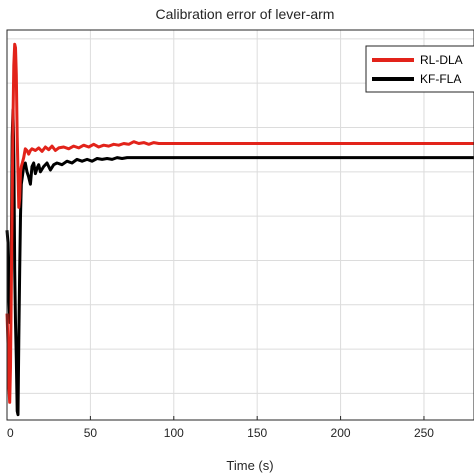 The image size is (474, 474). Describe the element at coordinates (424, 433) in the screenshot. I see `x-tick-label: 250` at that location.